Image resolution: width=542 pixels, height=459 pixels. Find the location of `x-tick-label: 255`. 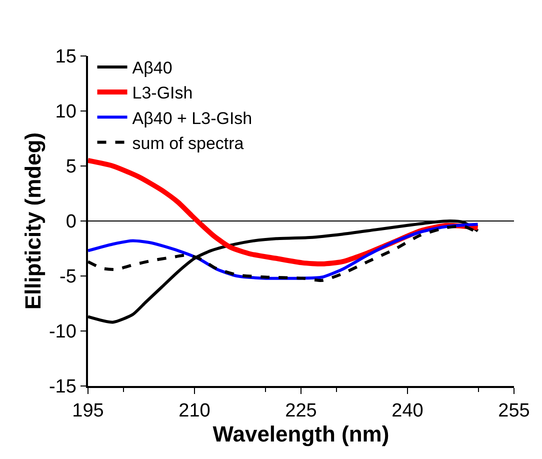

x-tick-label: 255 is located at coordinates (514, 411).